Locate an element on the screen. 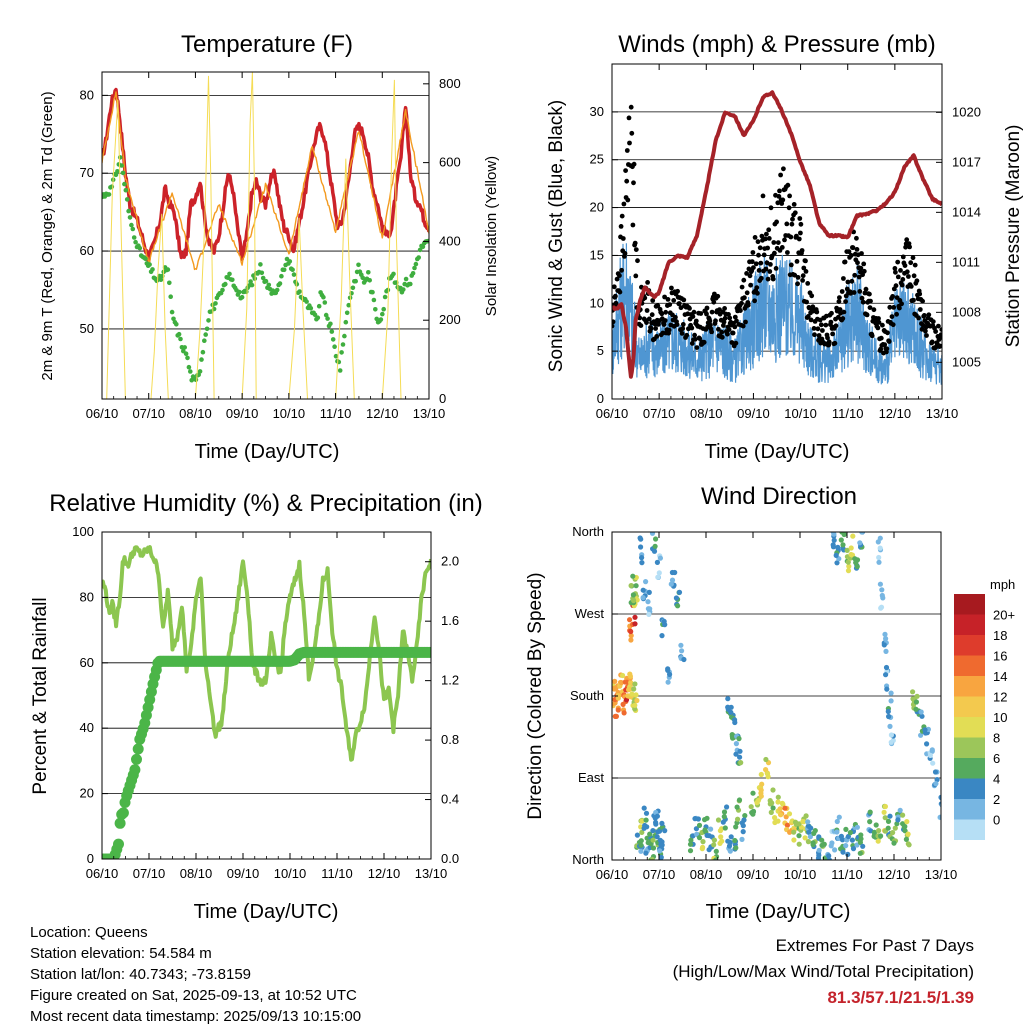 Image resolution: width=1024 pixels, height=1027 pixels. temperature-y-axis-label: 2m & 9m T (Red, Orange) & 2m Td (Green) is located at coordinates (47, 235).